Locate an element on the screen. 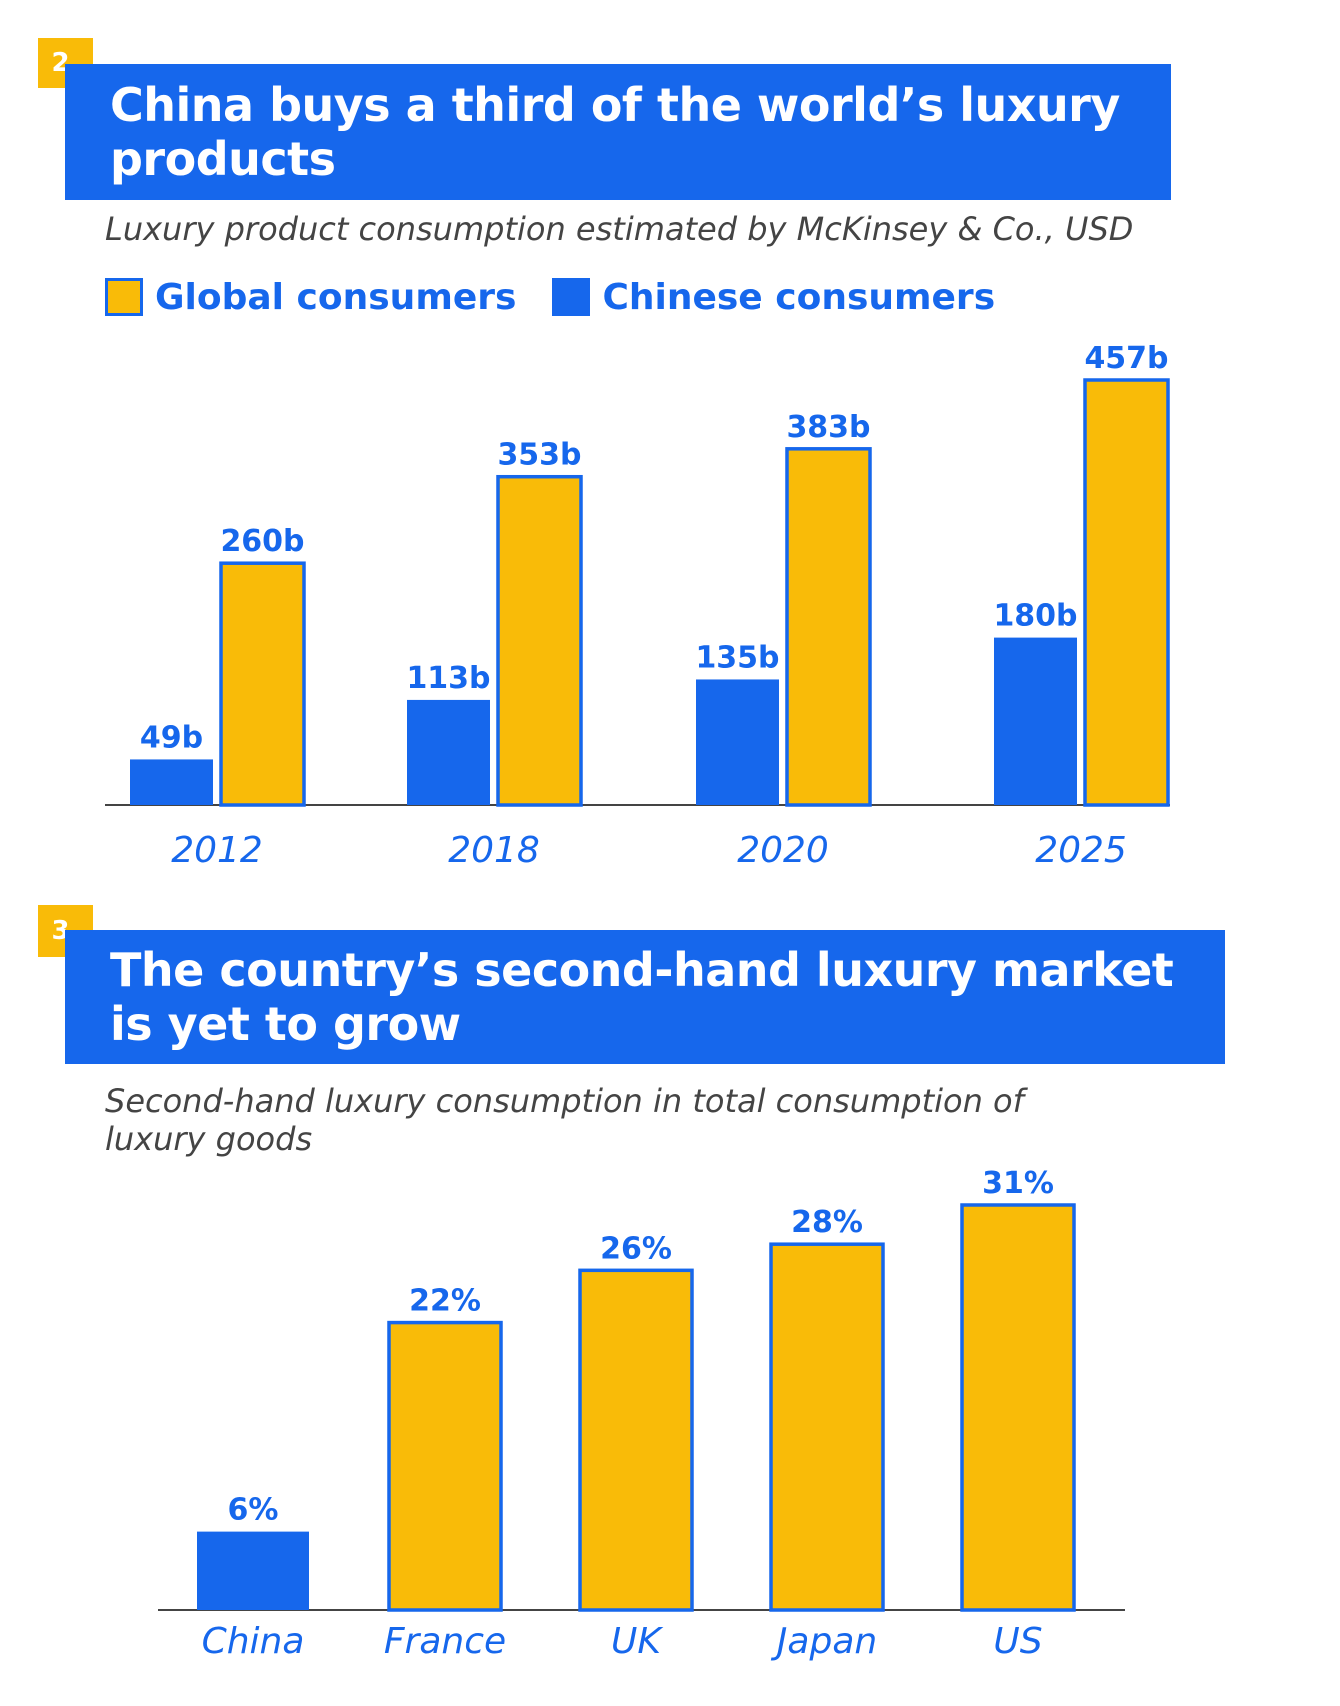 Image resolution: width=1340 pixels, height=1706 pixels. data-label: 6% is located at coordinates (253, 1510).